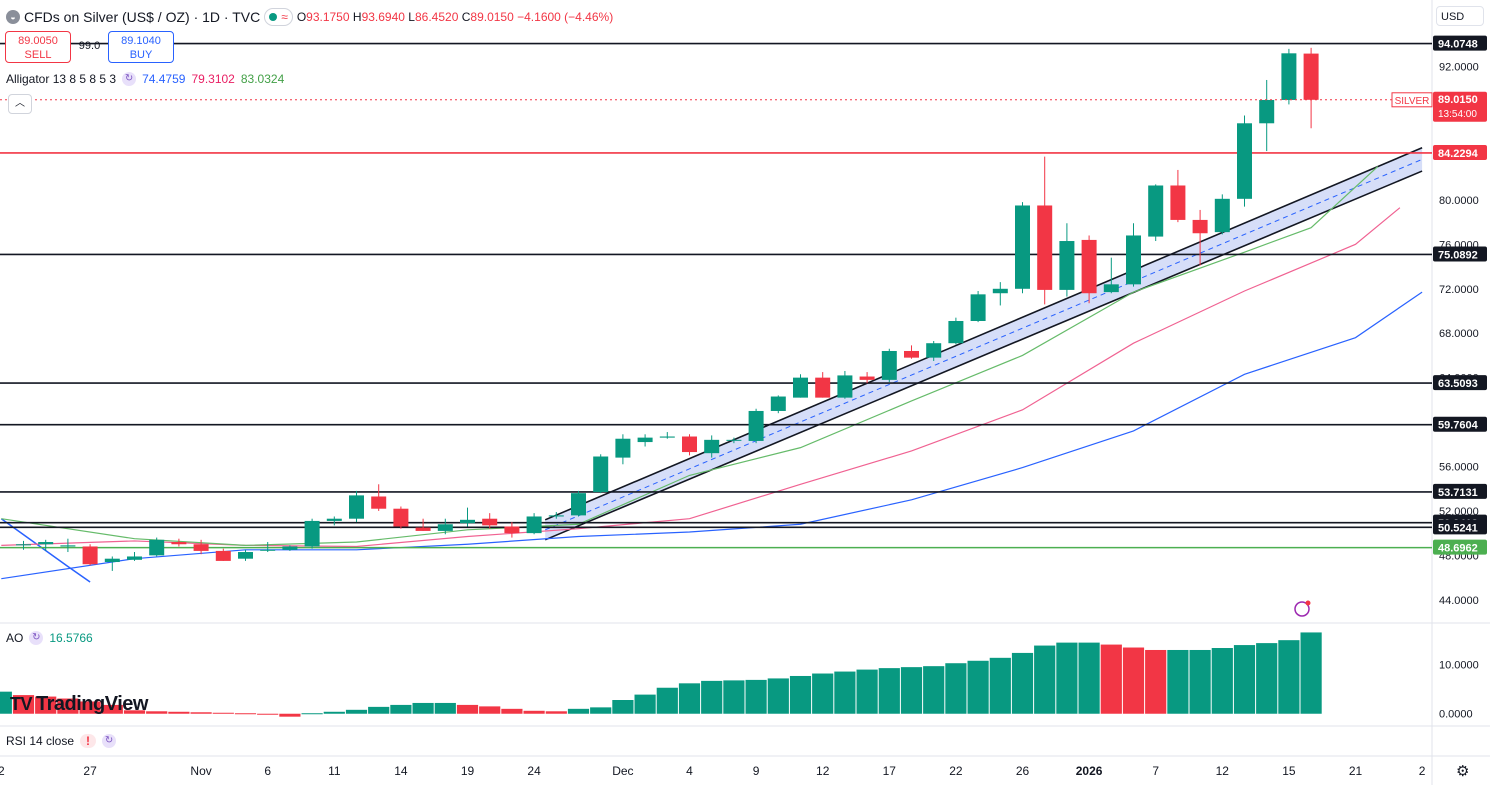  What do you see at coordinates (1356, 771) in the screenshot?
I see `x-tick-label: 21` at bounding box center [1356, 771].